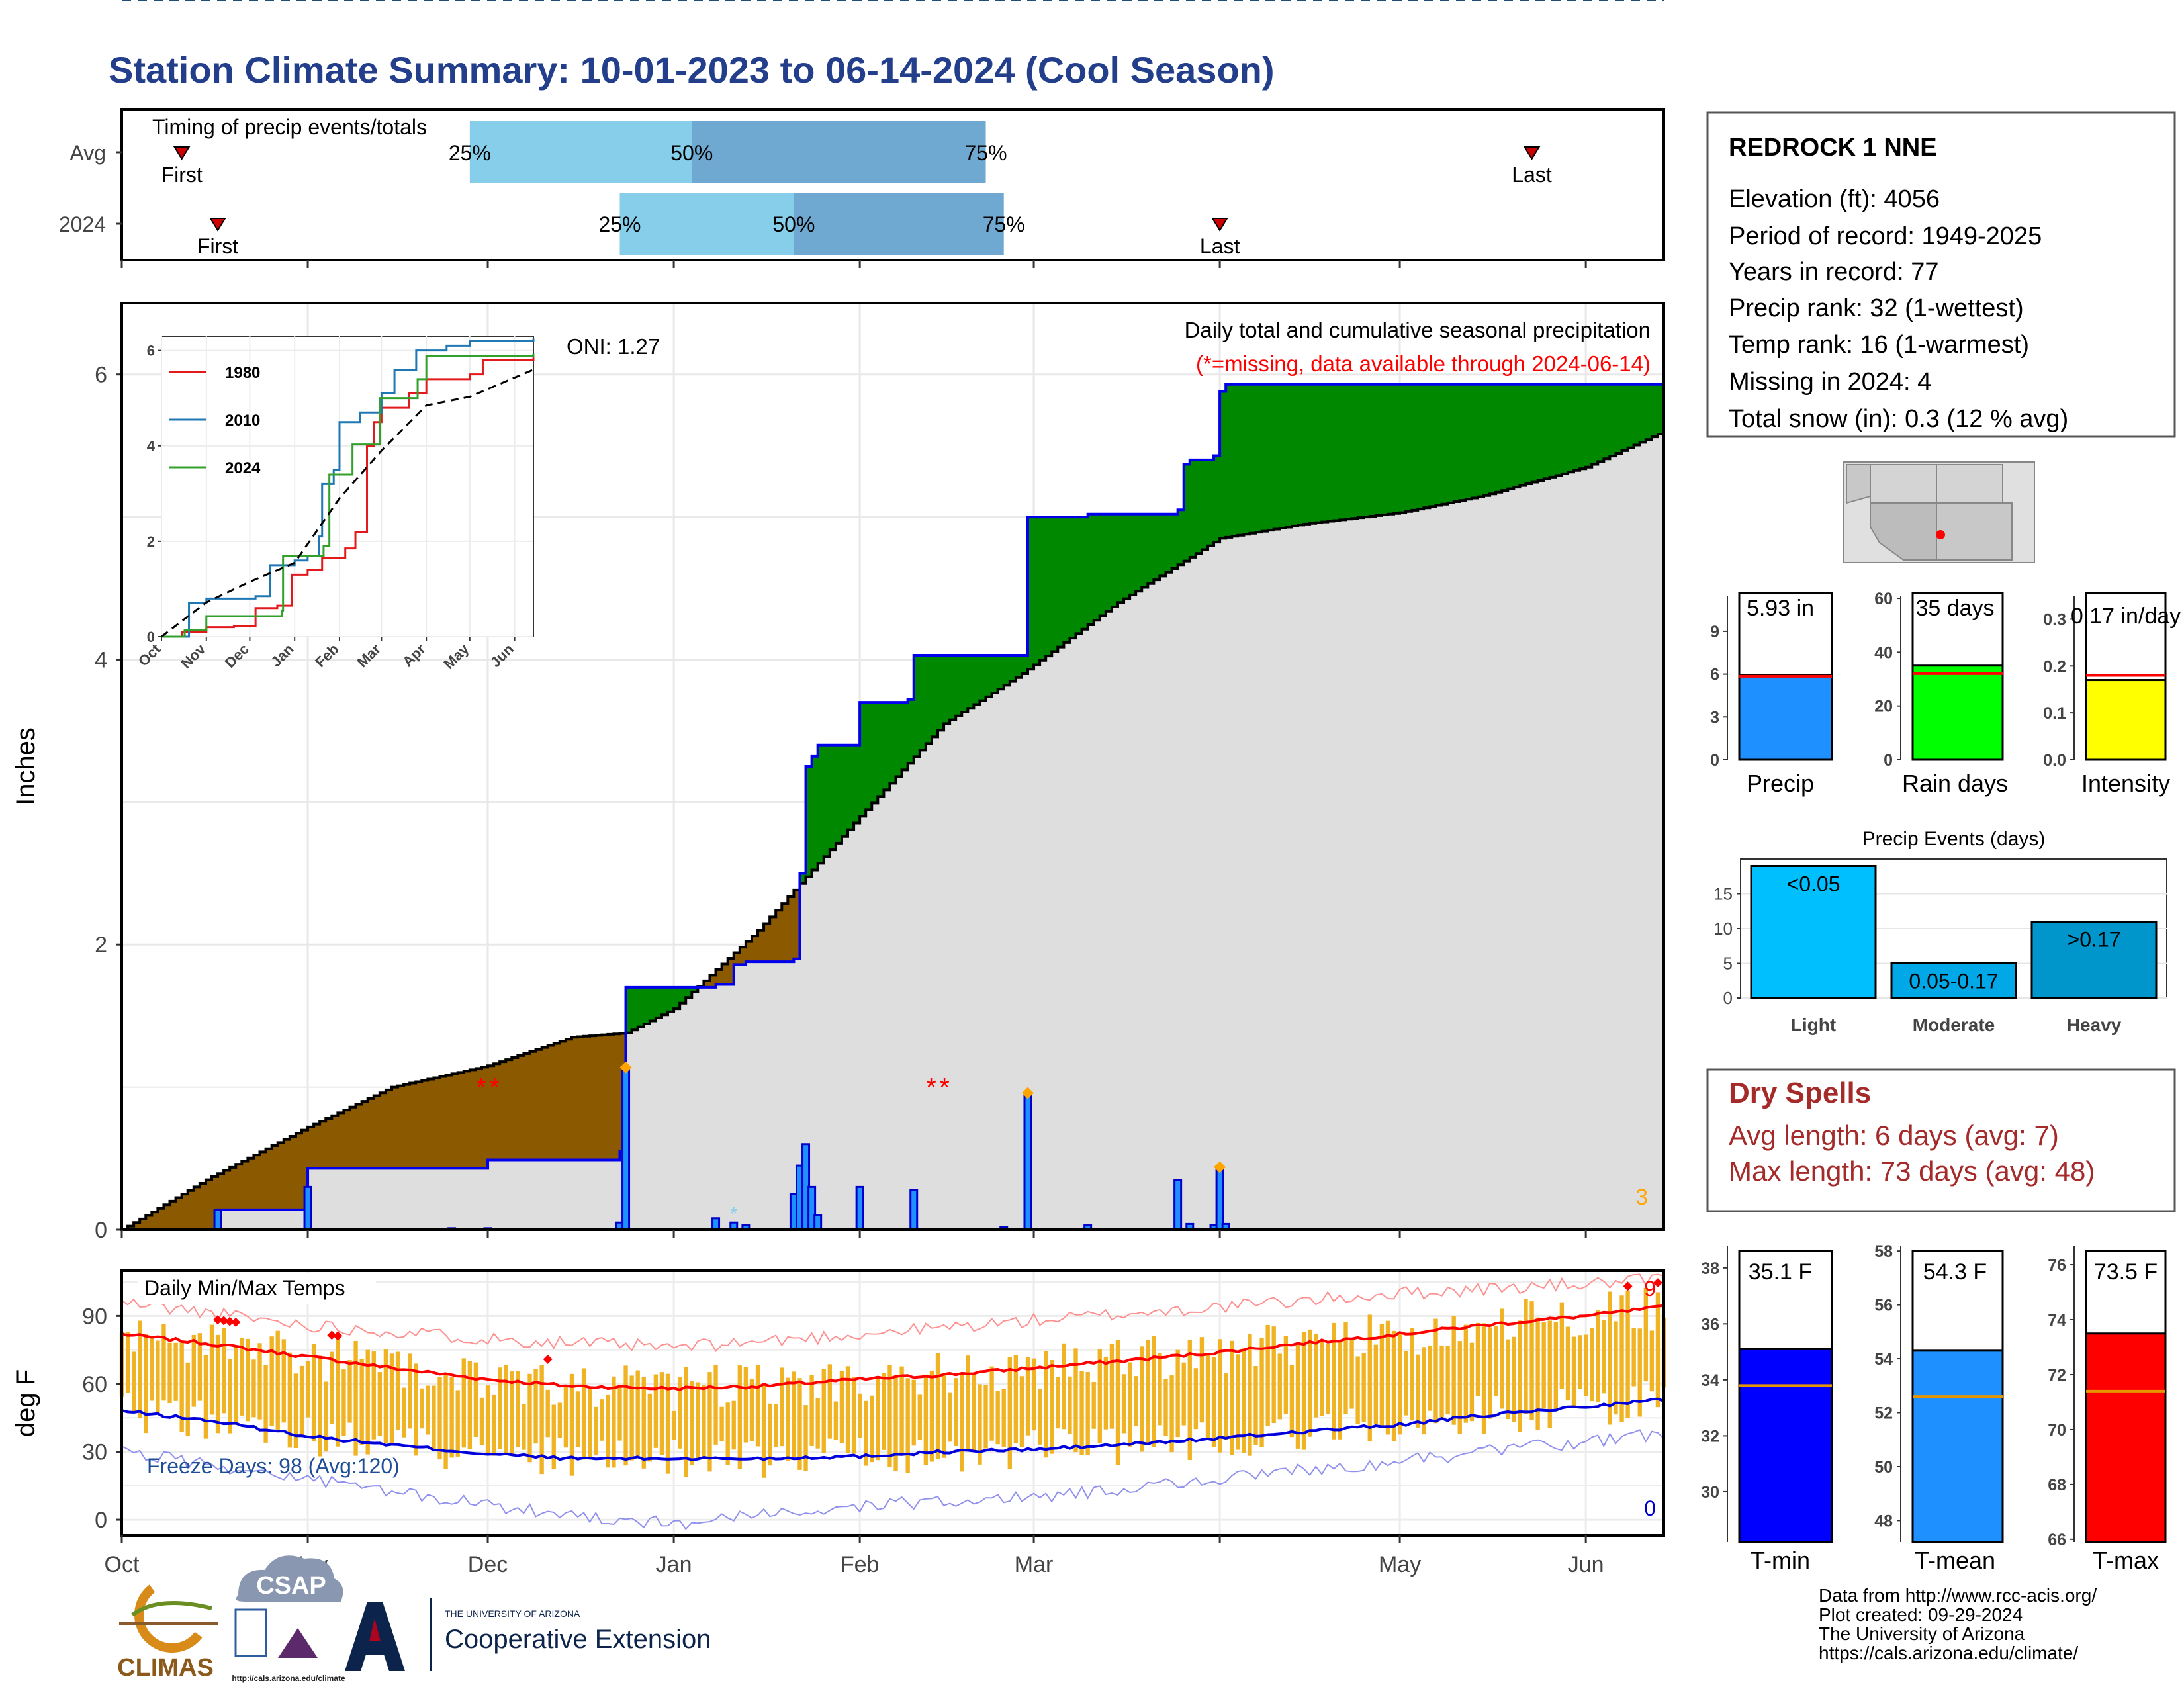 The image size is (2184, 1691). Describe the element at coordinates (1034, 1565) in the screenshot. I see `month-tick-label: Mar` at that location.